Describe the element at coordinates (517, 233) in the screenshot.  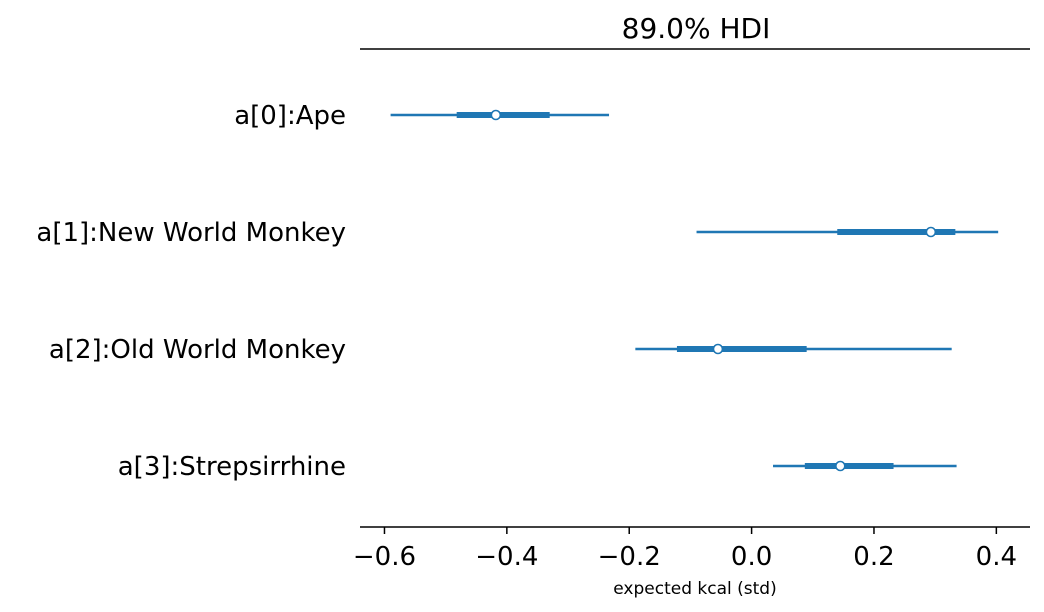
I see `forest-row: a[1]:New World Monkey` at that location.